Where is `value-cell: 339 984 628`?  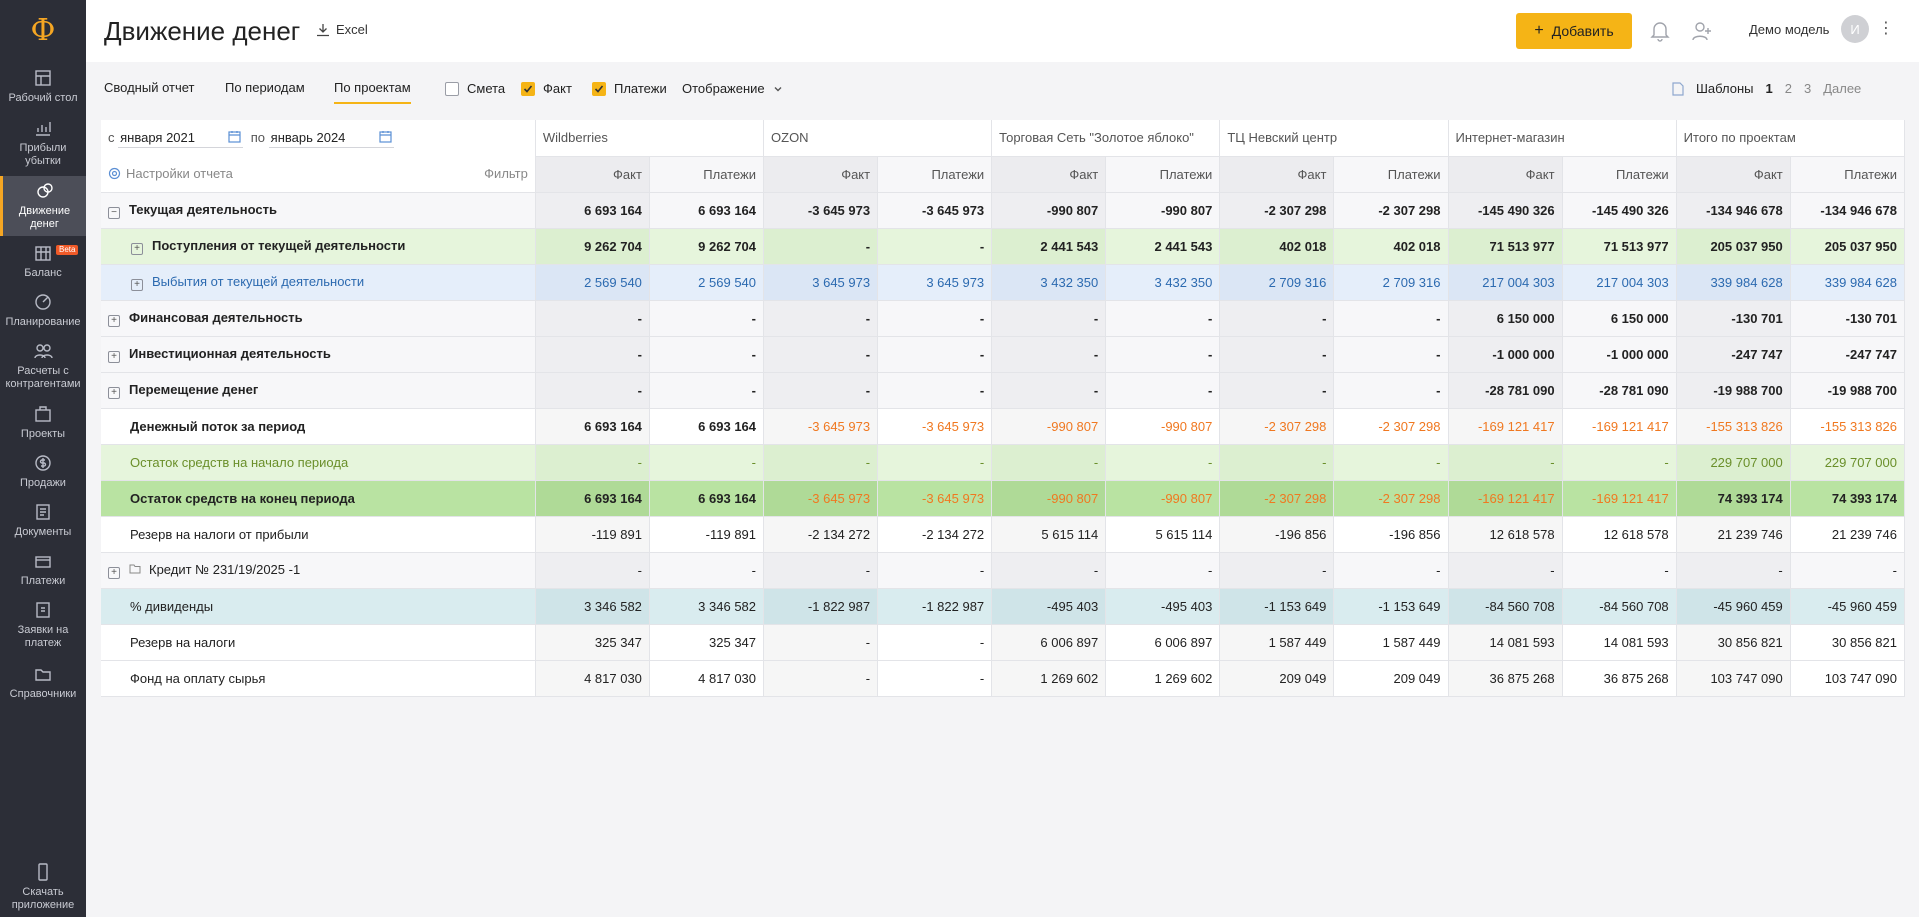 value-cell: 339 984 628 is located at coordinates (1733, 282).